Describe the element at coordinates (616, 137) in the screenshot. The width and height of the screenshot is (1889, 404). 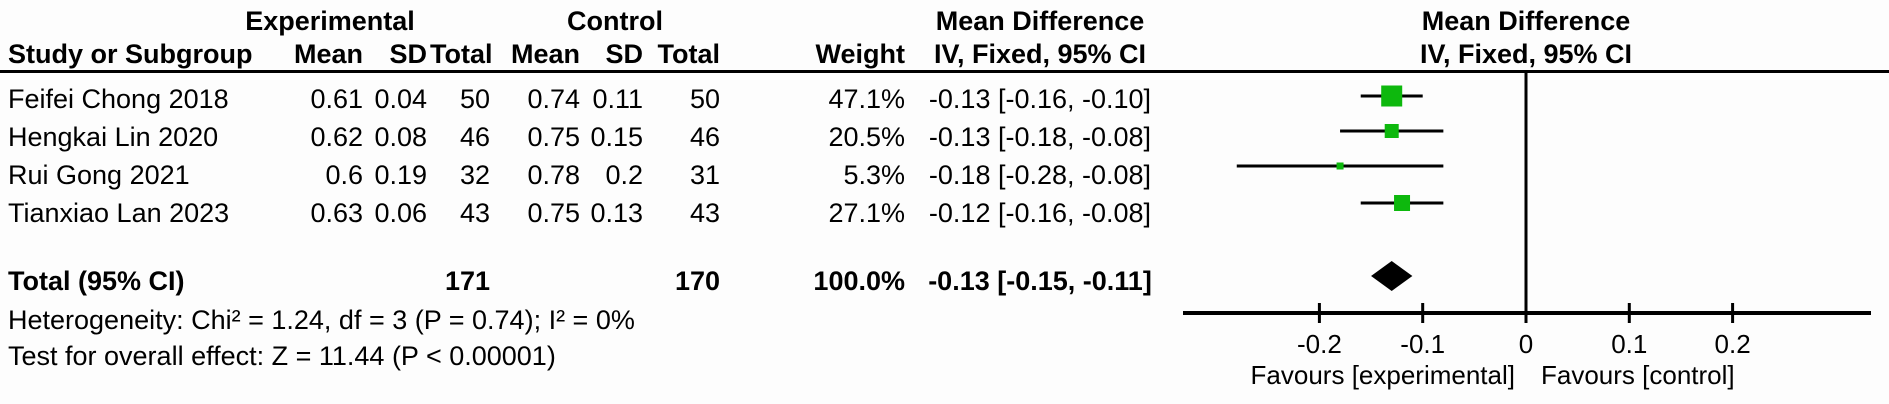
I see `ctrl-sd-cell: 0.15` at that location.